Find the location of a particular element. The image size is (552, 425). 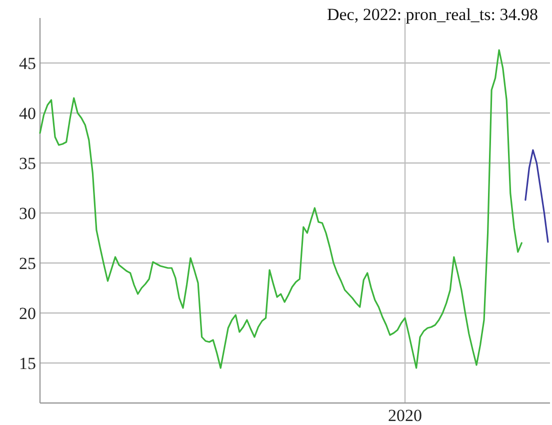

y-tick-label: 15 is located at coordinates (27, 363).